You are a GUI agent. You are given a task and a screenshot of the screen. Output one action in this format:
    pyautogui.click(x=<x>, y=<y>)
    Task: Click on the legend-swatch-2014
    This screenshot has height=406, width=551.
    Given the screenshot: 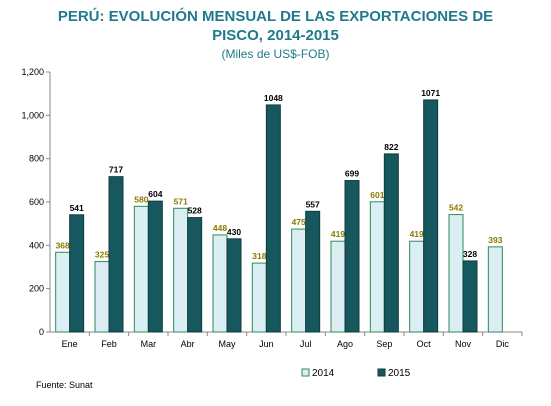 What is the action you would take?
    pyautogui.click(x=305, y=372)
    